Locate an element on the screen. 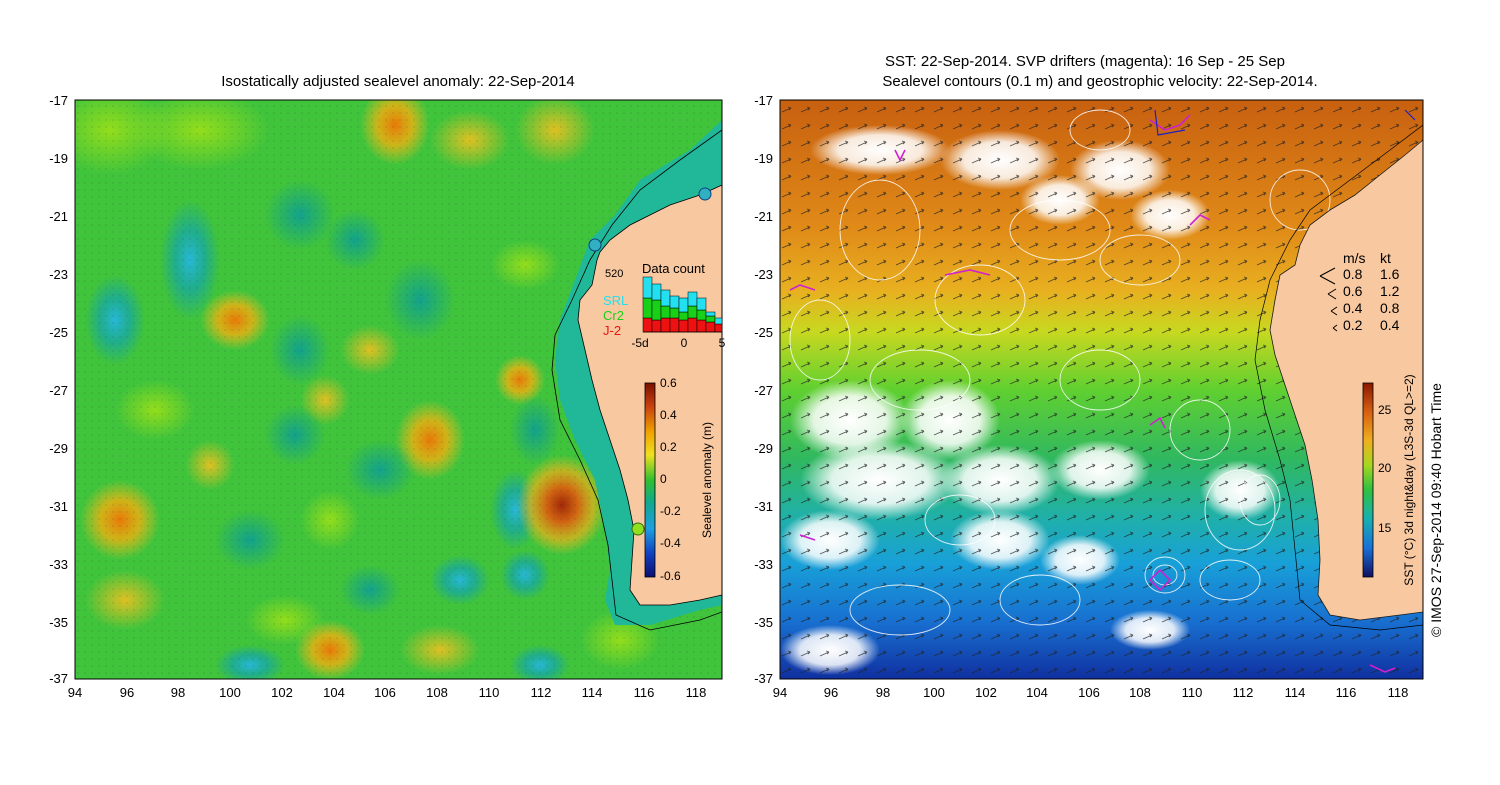  svg-text: -5d is located at coordinates (639, 343).